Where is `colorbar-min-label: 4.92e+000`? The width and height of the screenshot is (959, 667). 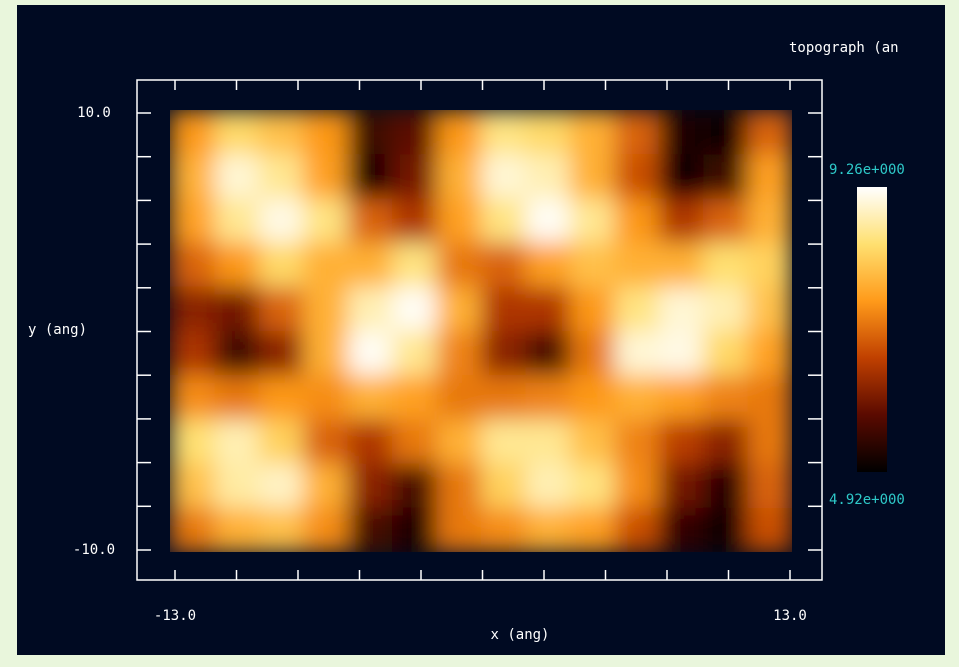 colorbar-min-label: 4.92e+000 is located at coordinates (867, 500).